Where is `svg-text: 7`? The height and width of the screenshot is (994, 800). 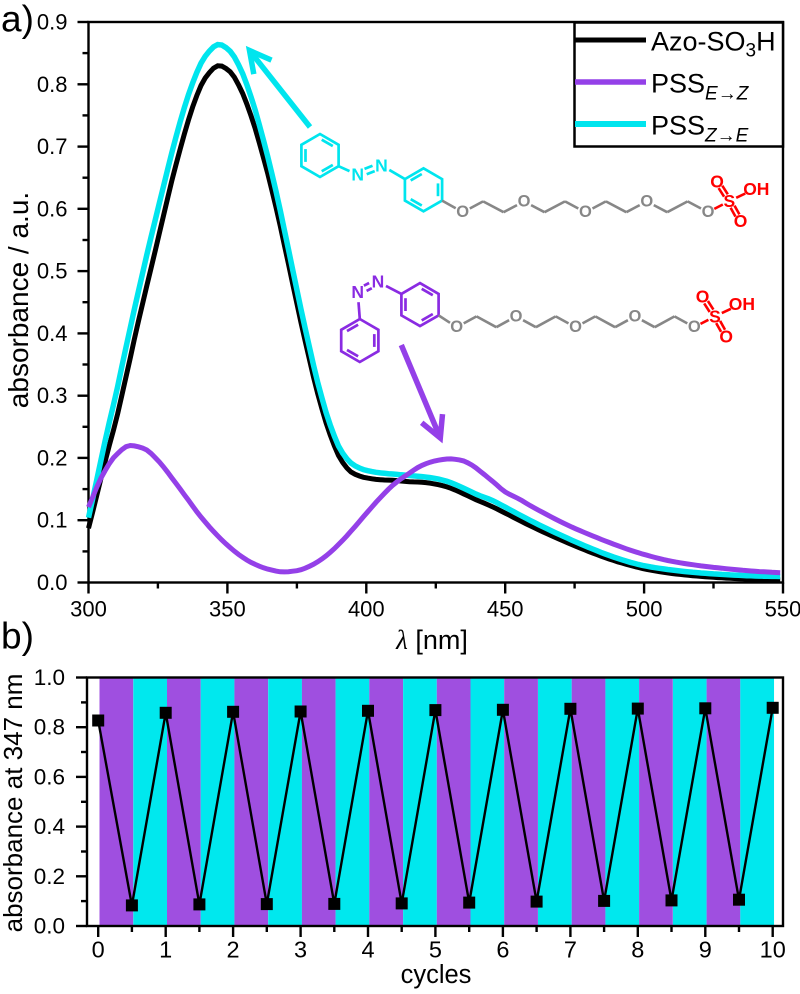
svg-text: 7 is located at coordinates (570, 950).